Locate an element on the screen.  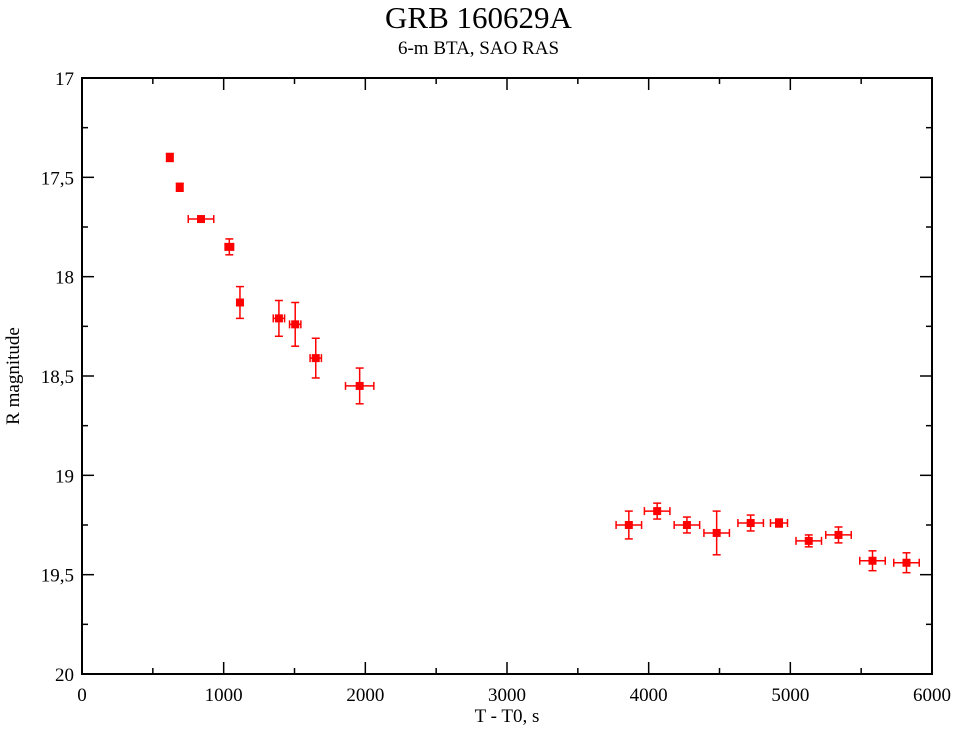
x-tick-label: 5000 is located at coordinates (790, 695).